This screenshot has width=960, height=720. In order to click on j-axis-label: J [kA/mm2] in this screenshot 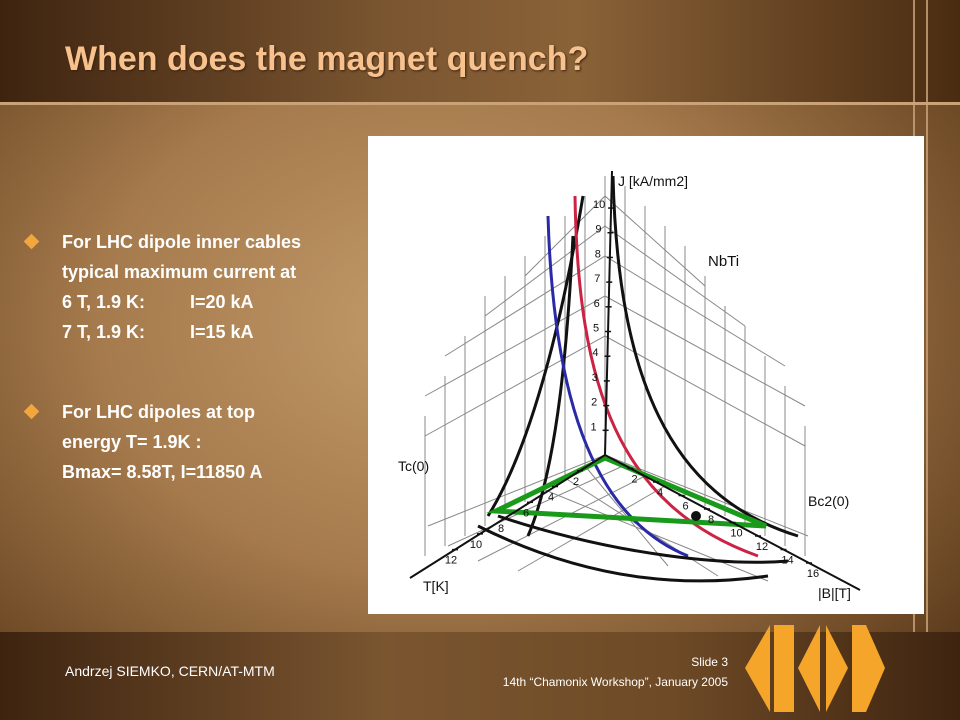, I will do `click(653, 181)`.